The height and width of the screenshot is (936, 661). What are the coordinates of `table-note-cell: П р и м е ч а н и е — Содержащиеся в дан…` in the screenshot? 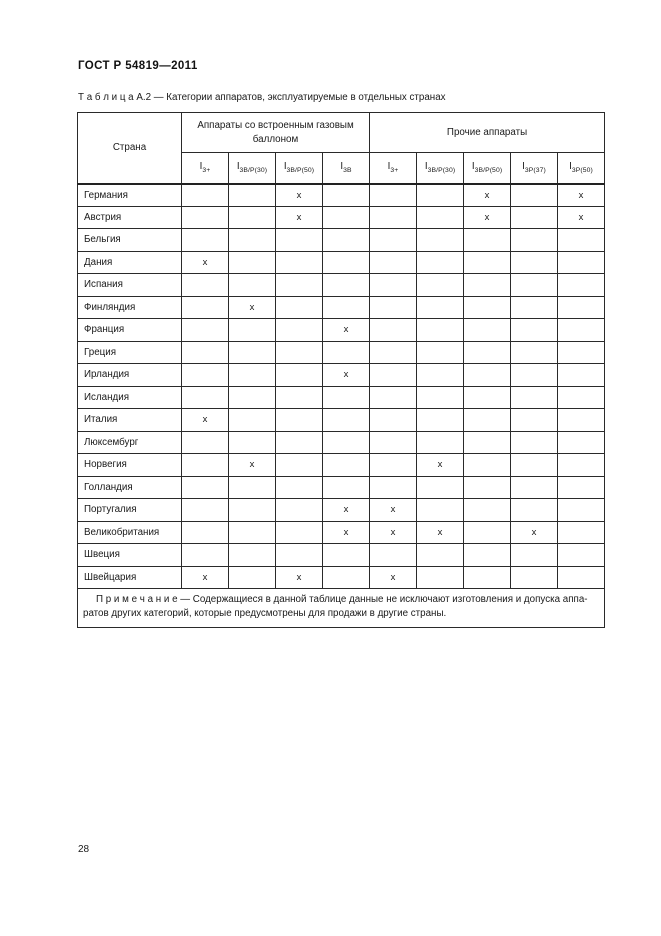 It's located at (341, 608).